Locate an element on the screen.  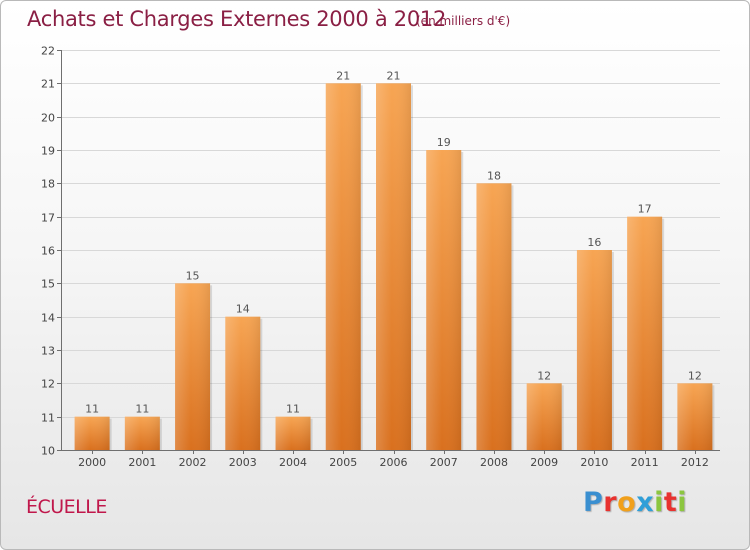
data-label: 14 is located at coordinates (243, 309).